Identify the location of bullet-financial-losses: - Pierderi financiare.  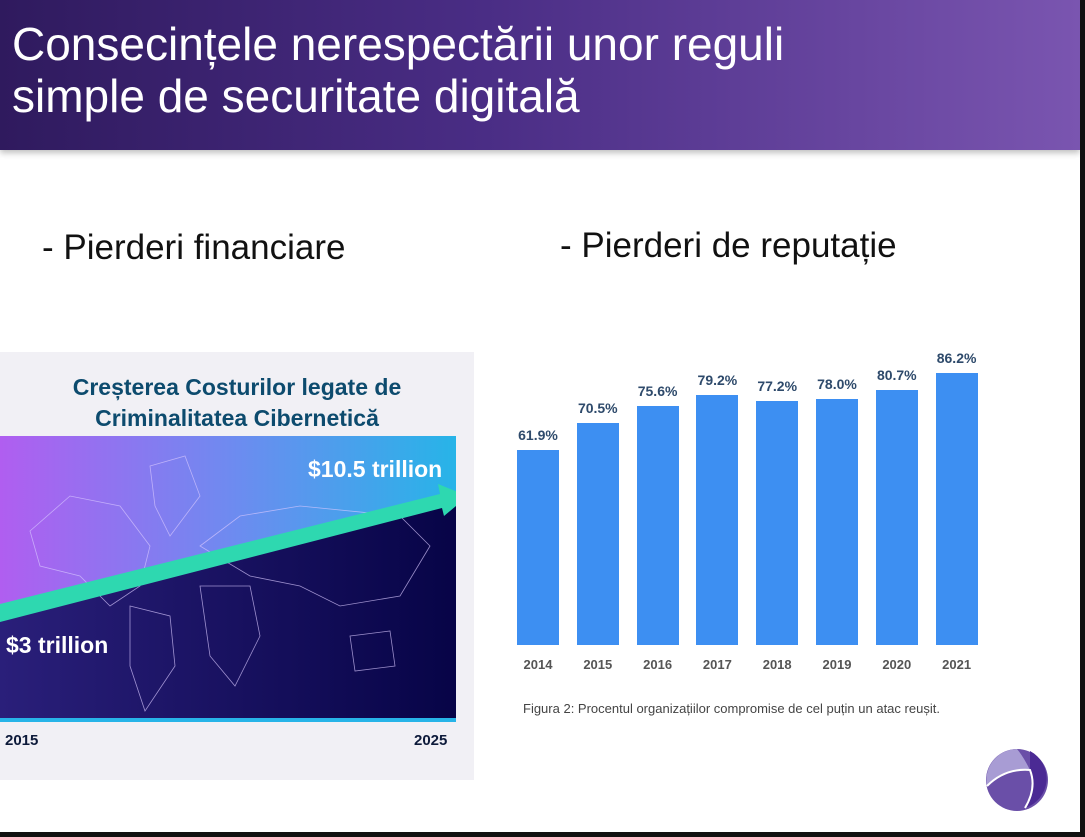
(194, 247).